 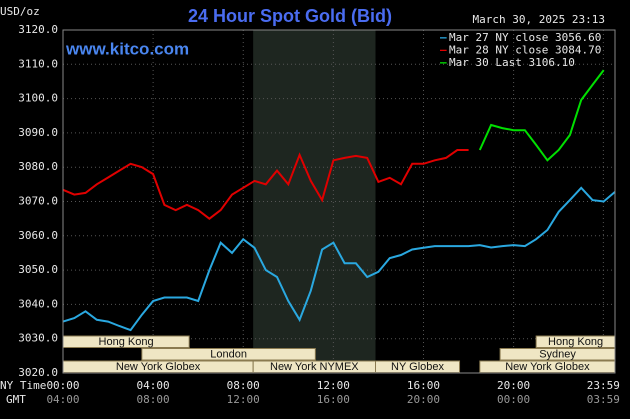 I want to click on y-tick-label: 3080.0, so click(x=38, y=166).